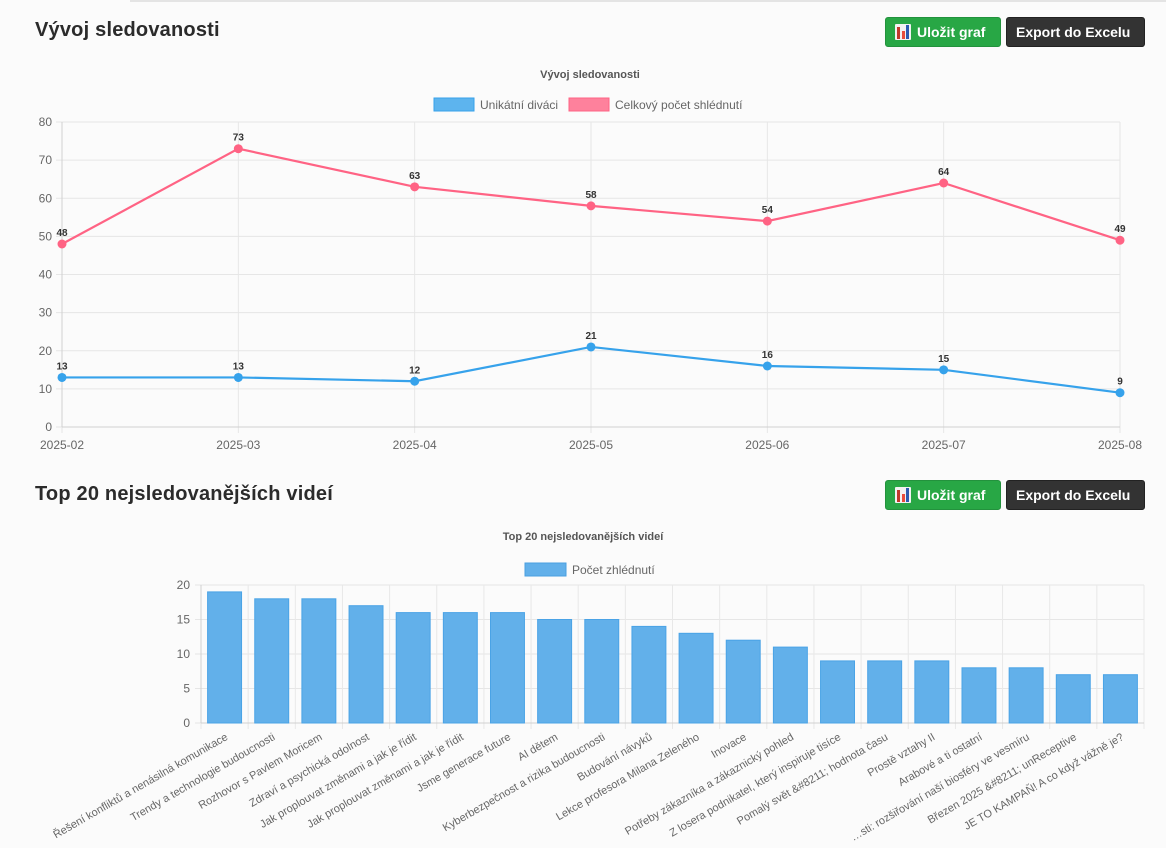 This screenshot has height=848, width=1166. I want to click on data-label: 58, so click(591, 195).